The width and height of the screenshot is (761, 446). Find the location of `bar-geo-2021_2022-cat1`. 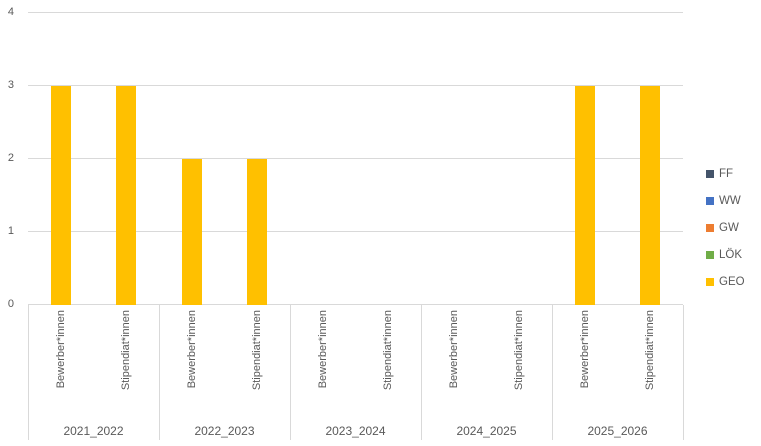

bar-geo-2021_2022-cat1 is located at coordinates (126, 195).